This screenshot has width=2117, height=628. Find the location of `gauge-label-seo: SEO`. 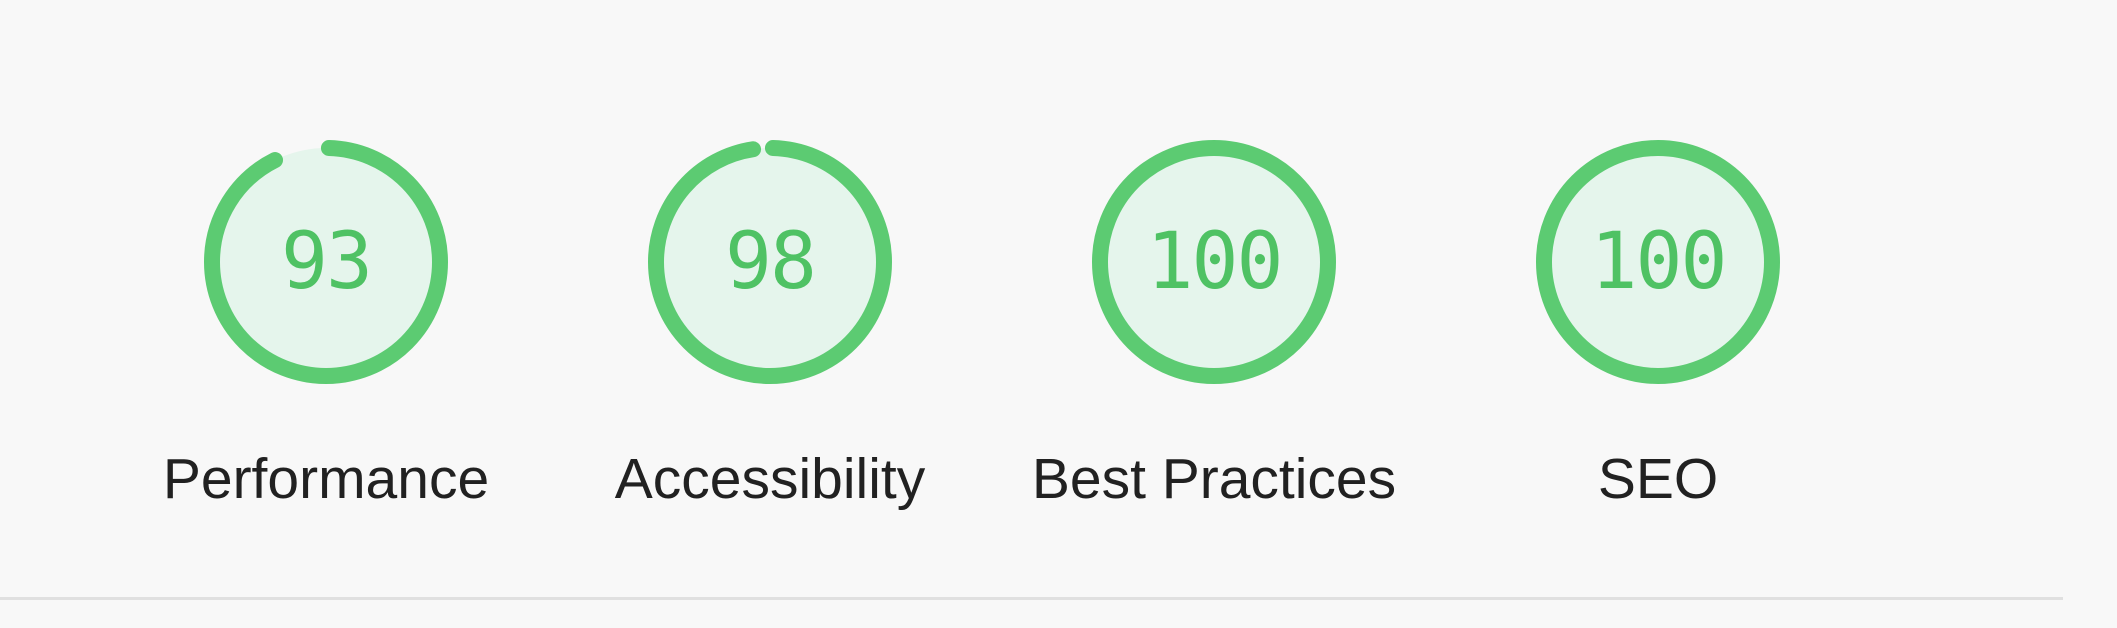

gauge-label-seo: SEO is located at coordinates (1658, 479).